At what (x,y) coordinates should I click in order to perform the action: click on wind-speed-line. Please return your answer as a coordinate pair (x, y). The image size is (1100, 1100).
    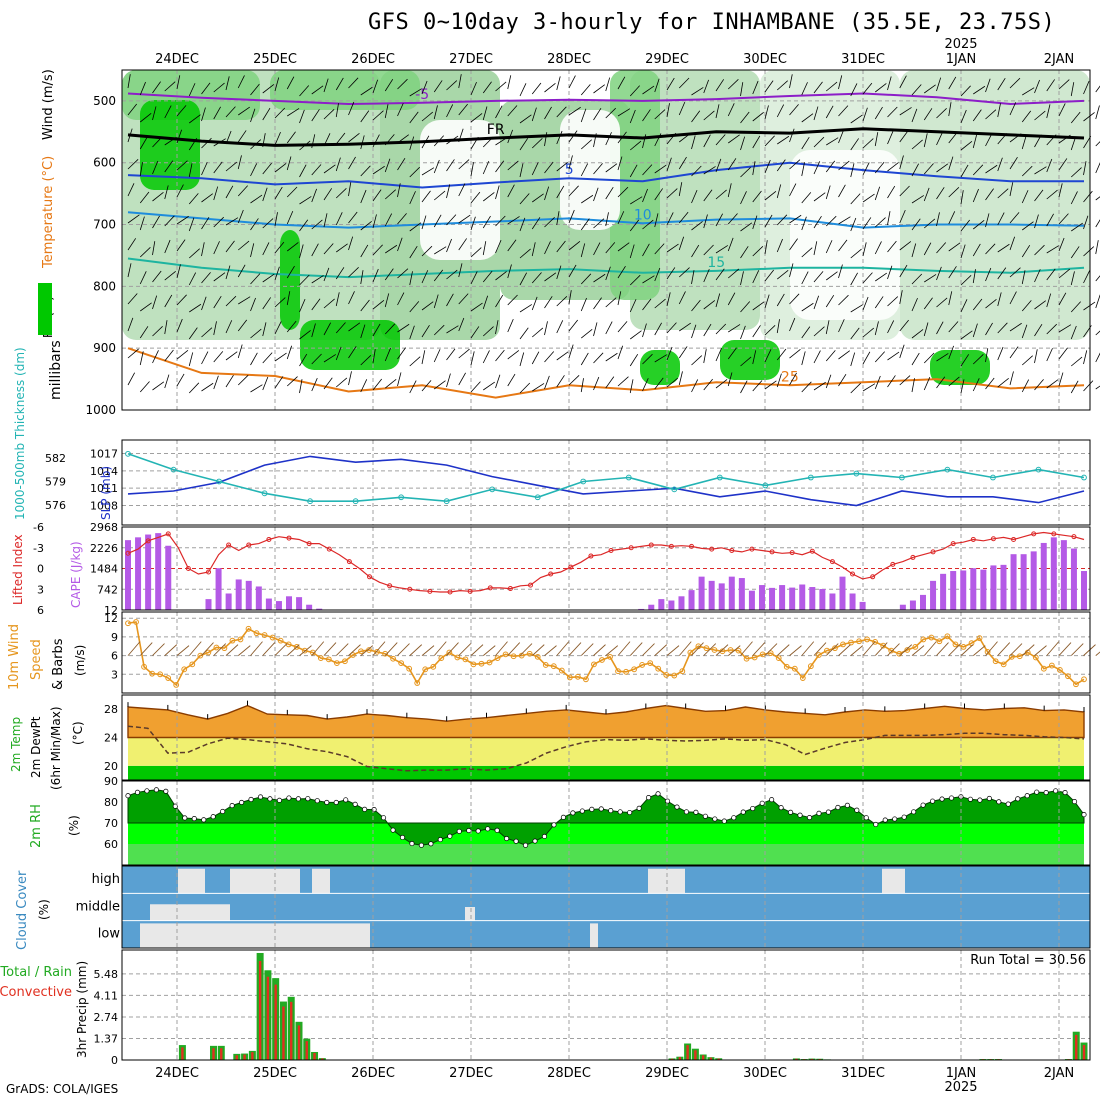
    Looking at the image, I should click on (606, 654).